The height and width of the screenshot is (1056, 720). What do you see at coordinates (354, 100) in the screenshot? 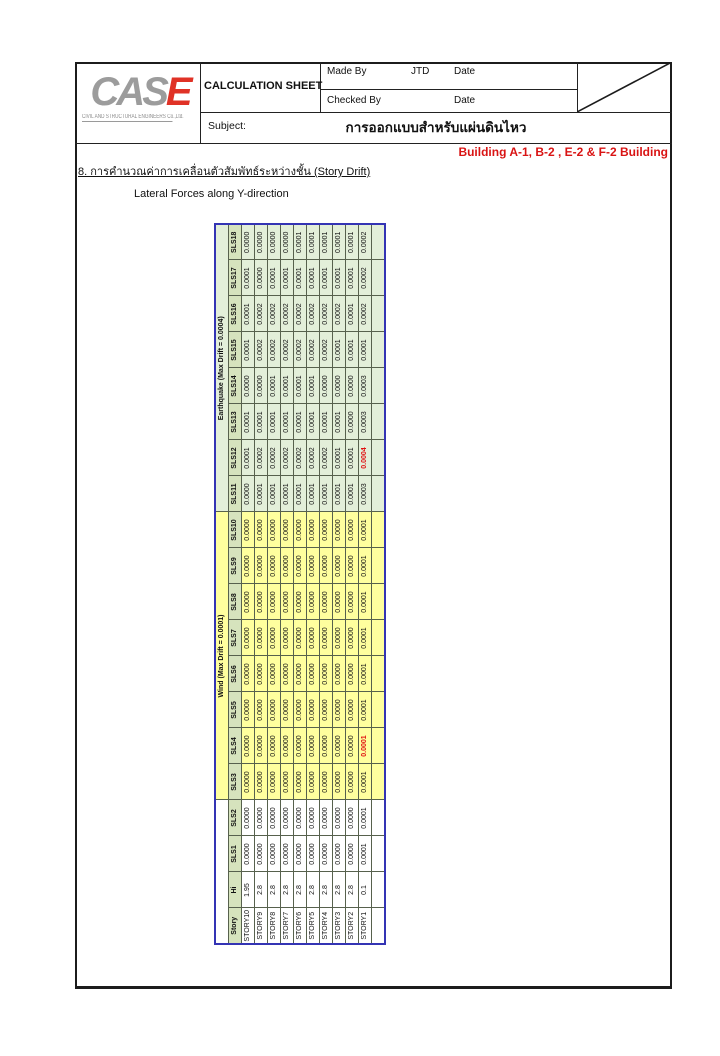
I see `checked-by-label: Checked By` at bounding box center [354, 100].